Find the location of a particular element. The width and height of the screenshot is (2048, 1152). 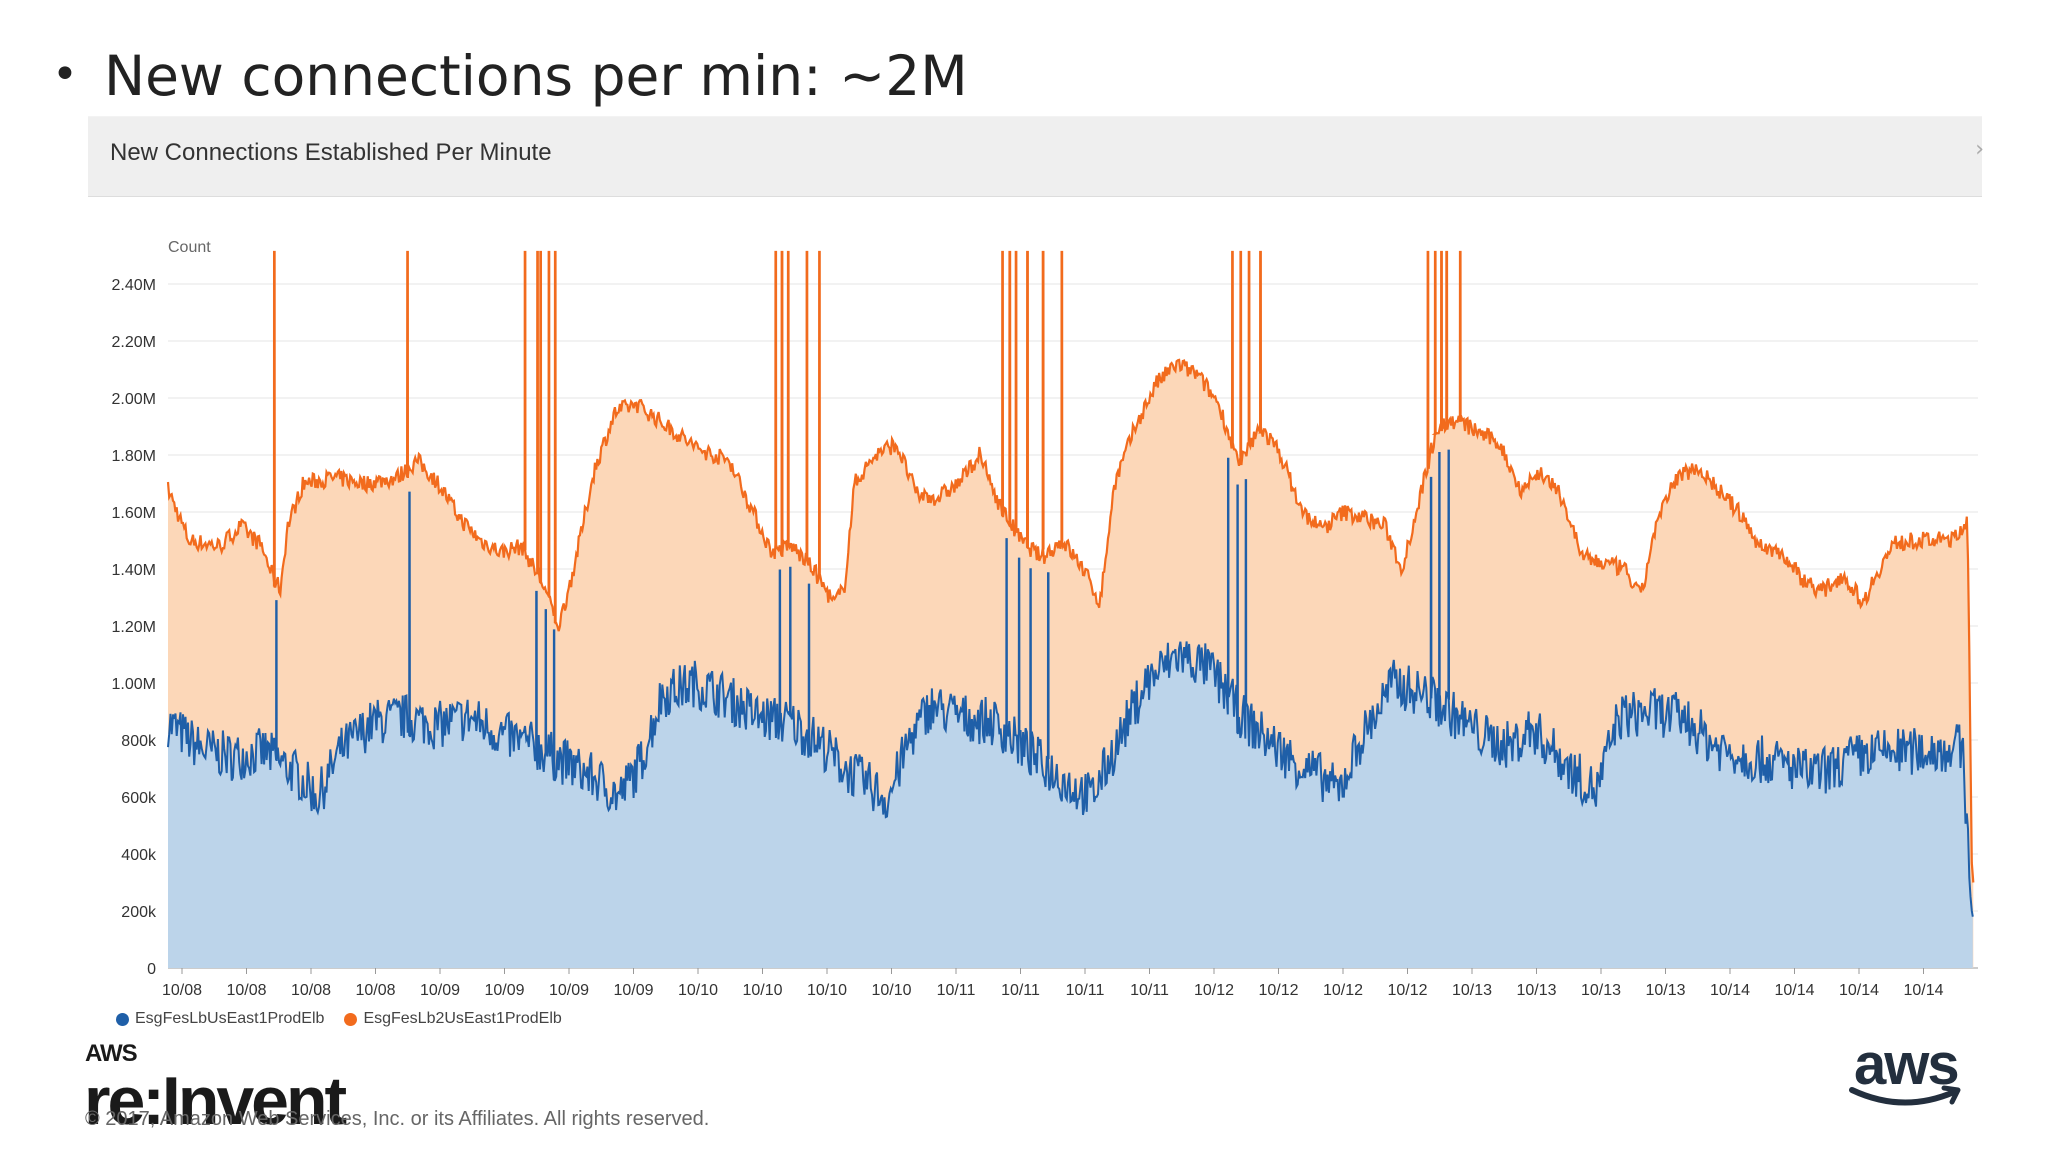

chart-panel-header: New Connections Established Per Minute › is located at coordinates (1036, 156).